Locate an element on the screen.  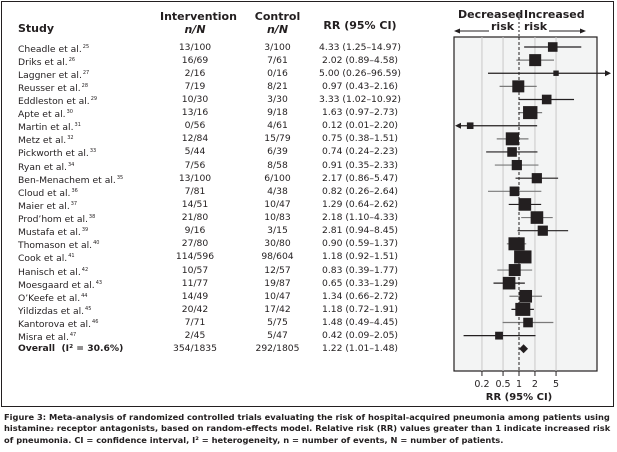
overall-i2: (I² = 30.6%) is located at coordinates (92, 349).